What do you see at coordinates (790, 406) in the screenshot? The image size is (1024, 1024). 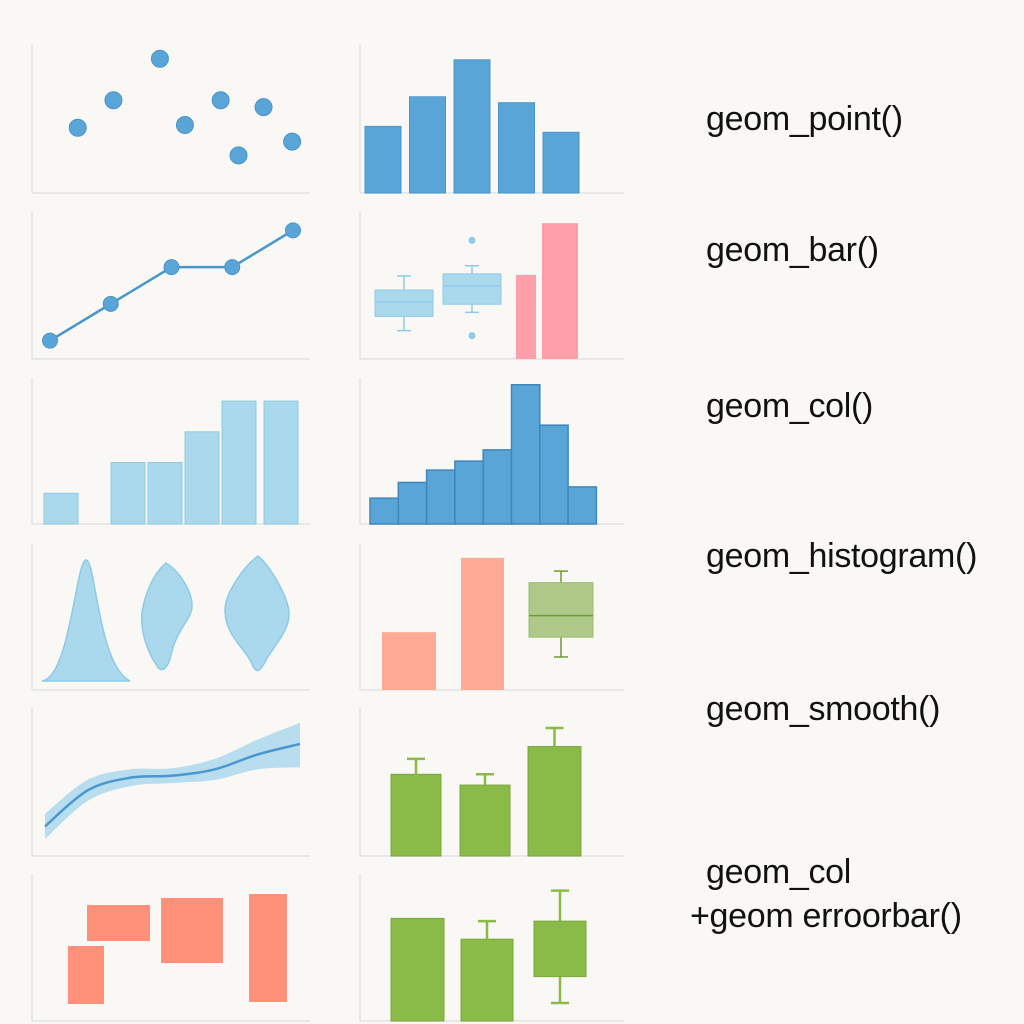 I see `label-geom-col: geom_col()` at bounding box center [790, 406].